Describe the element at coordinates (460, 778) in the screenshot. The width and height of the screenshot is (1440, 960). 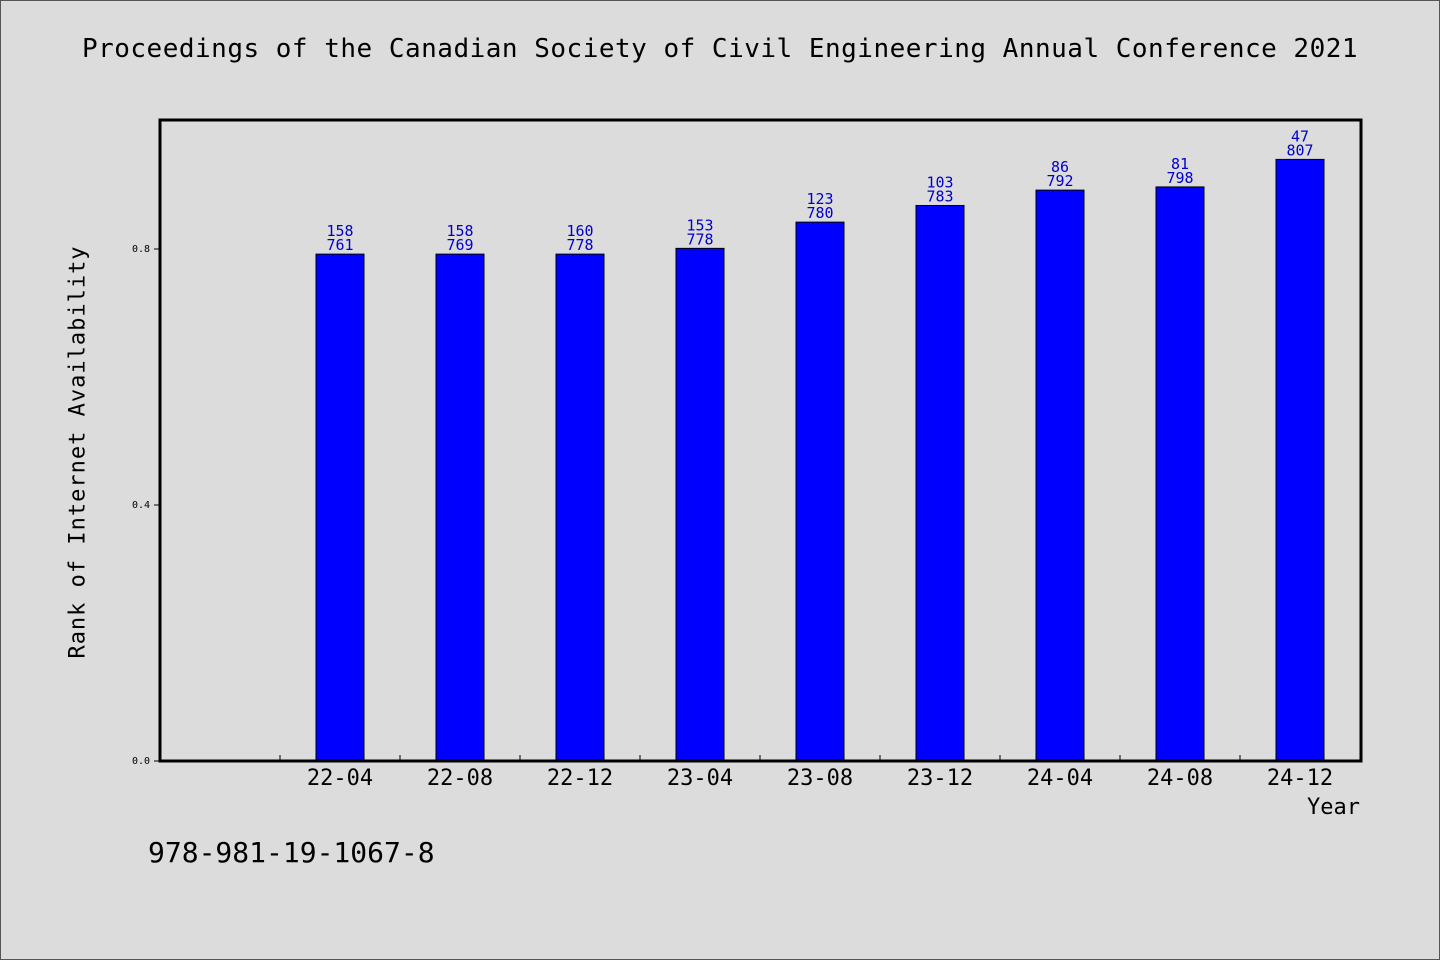
I see `x-tick-label: 22-08` at that location.